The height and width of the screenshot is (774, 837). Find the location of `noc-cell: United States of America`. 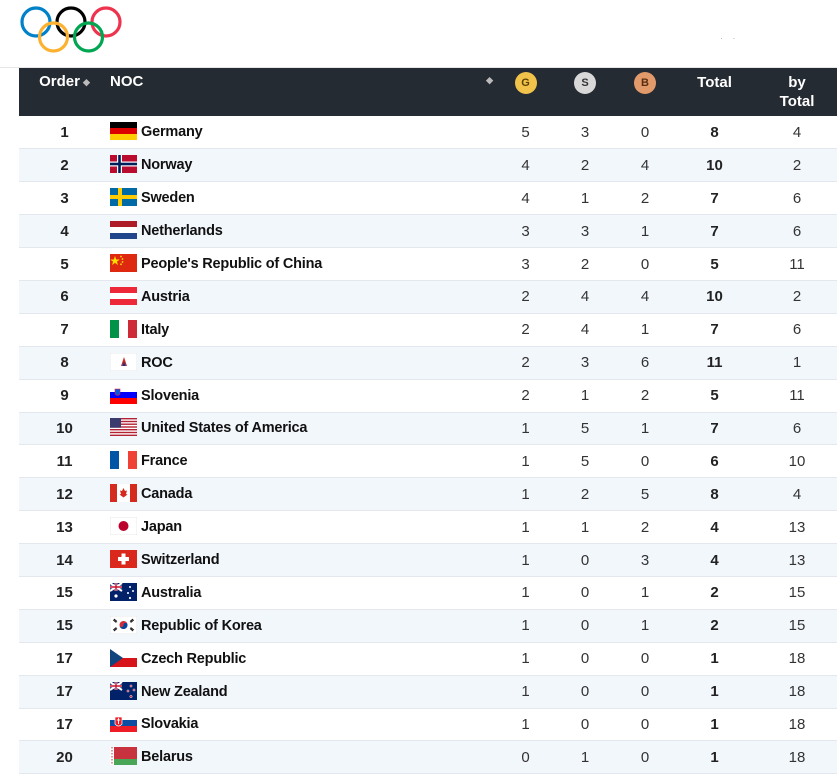

noc-cell: United States of America is located at coordinates (304, 428).